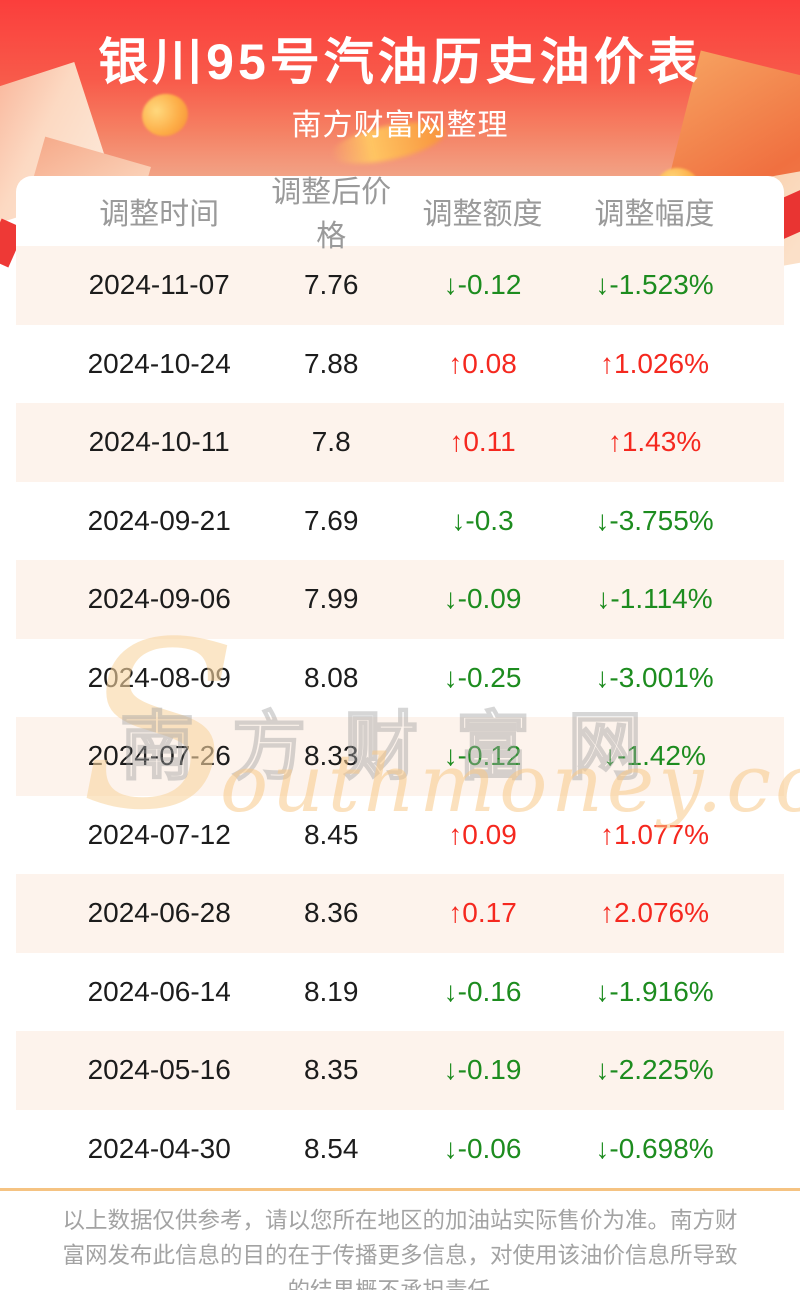 The image size is (800, 1290). Describe the element at coordinates (331, 677) in the screenshot. I see `cell-price: 8.08` at that location.